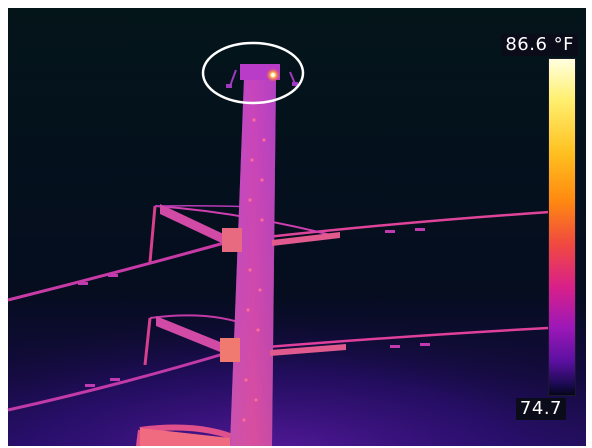  What do you see at coordinates (253, 73) in the screenshot?
I see `hotspot-highlight-circle` at bounding box center [253, 73].